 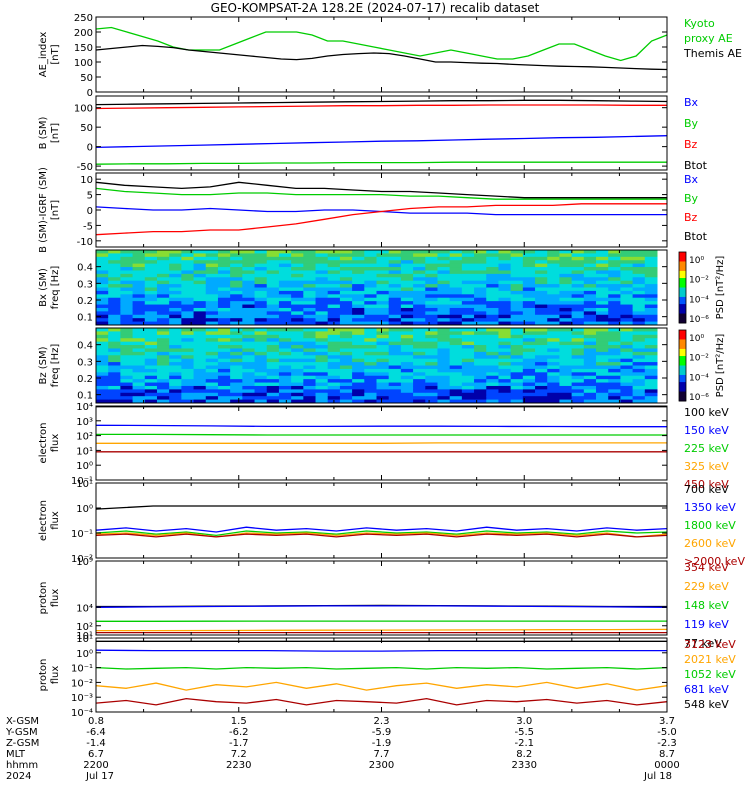 What do you see at coordinates (86, 180) in the screenshot?
I see `panel-3-ytick-label: 10` at bounding box center [86, 180].